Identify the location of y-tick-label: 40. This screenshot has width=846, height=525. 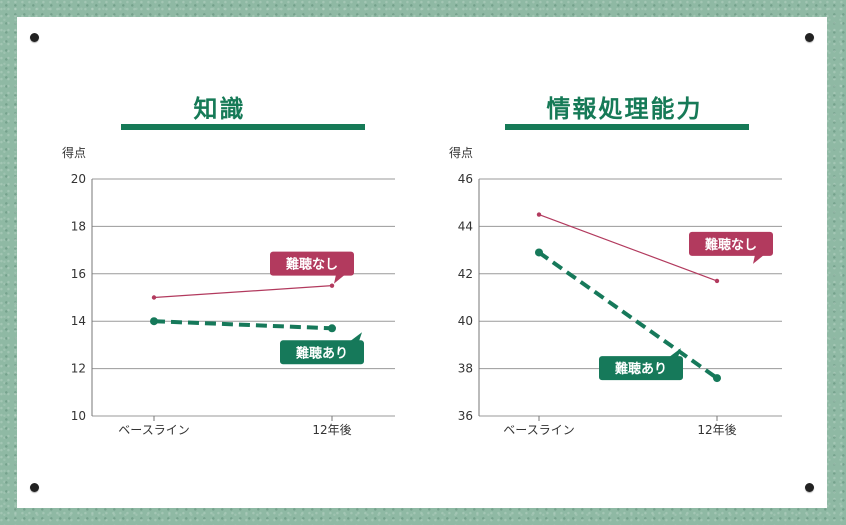
(465, 321).